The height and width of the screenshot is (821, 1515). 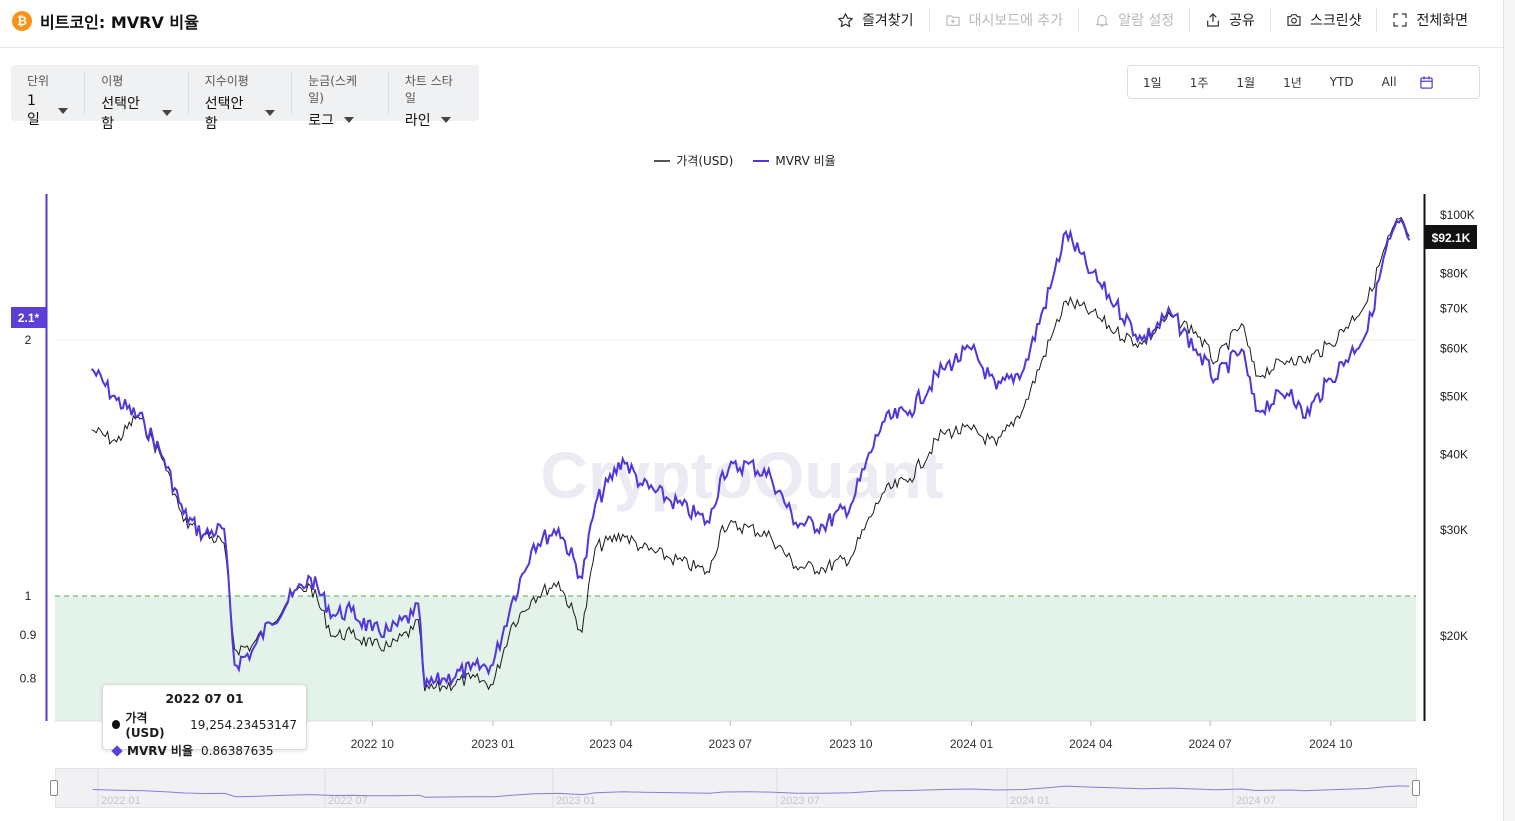 What do you see at coordinates (1426, 82) in the screenshot?
I see `calendar-icon` at bounding box center [1426, 82].